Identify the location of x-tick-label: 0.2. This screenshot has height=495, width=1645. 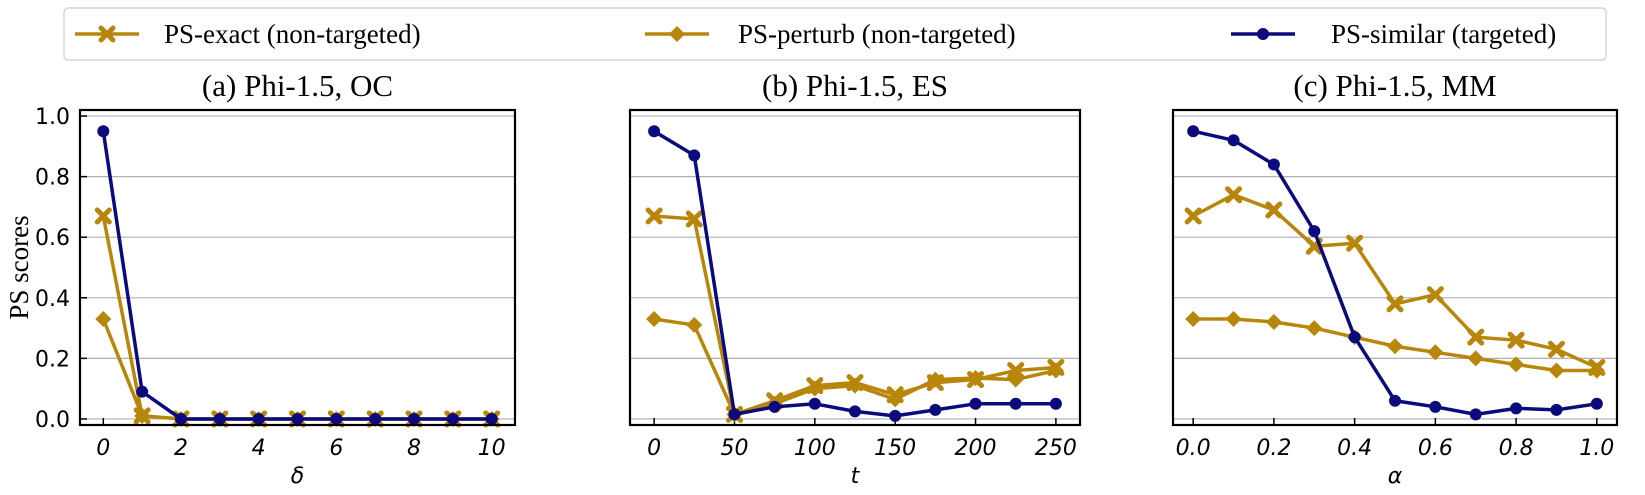
(1273, 448).